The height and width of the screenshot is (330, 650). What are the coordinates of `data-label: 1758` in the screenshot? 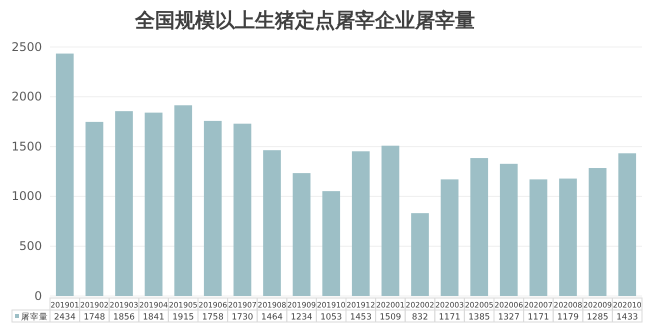 It's located at (213, 317).